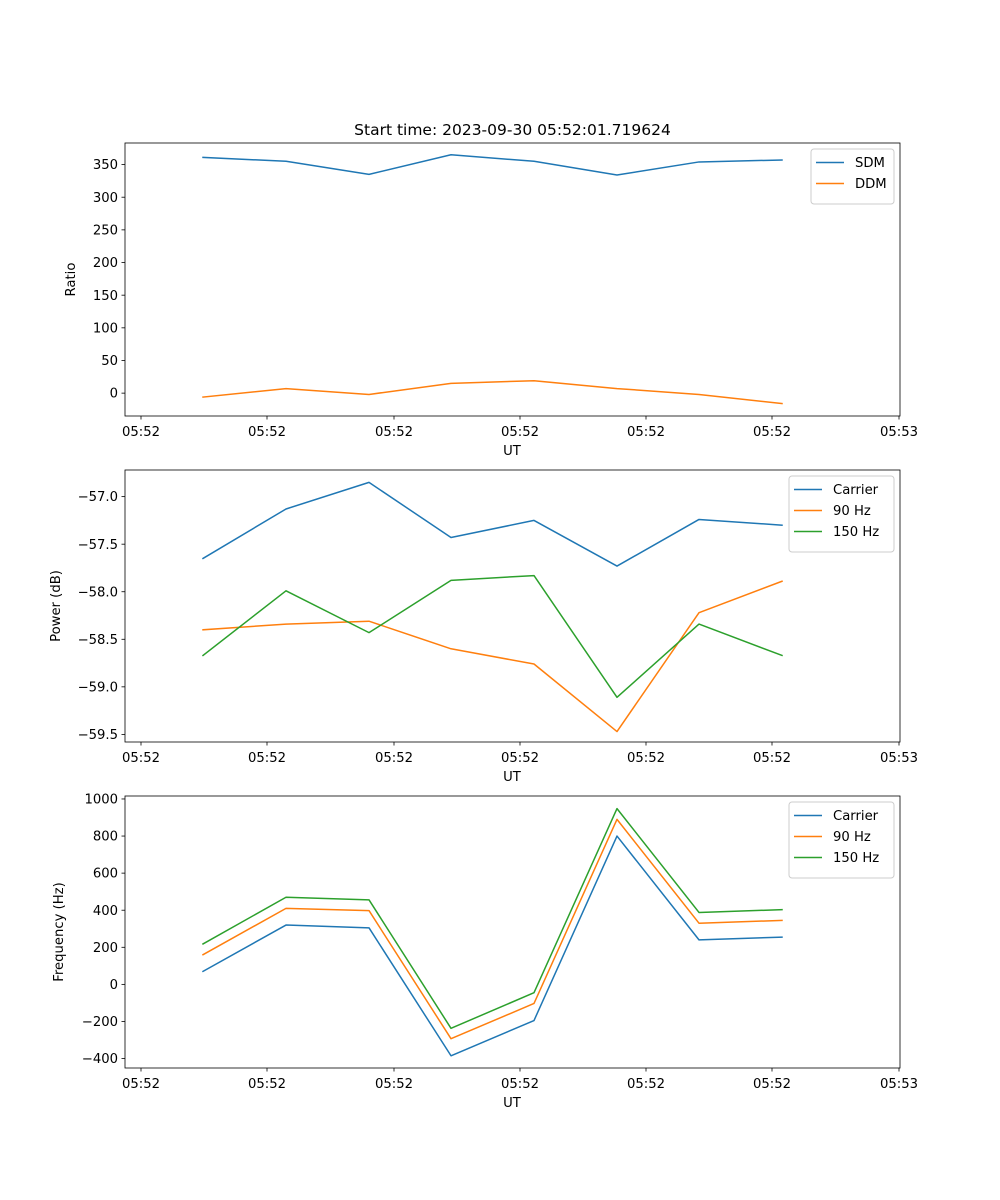  Describe the element at coordinates (98, 545) in the screenshot. I see `power-y-tick-label: −57.5` at that location.